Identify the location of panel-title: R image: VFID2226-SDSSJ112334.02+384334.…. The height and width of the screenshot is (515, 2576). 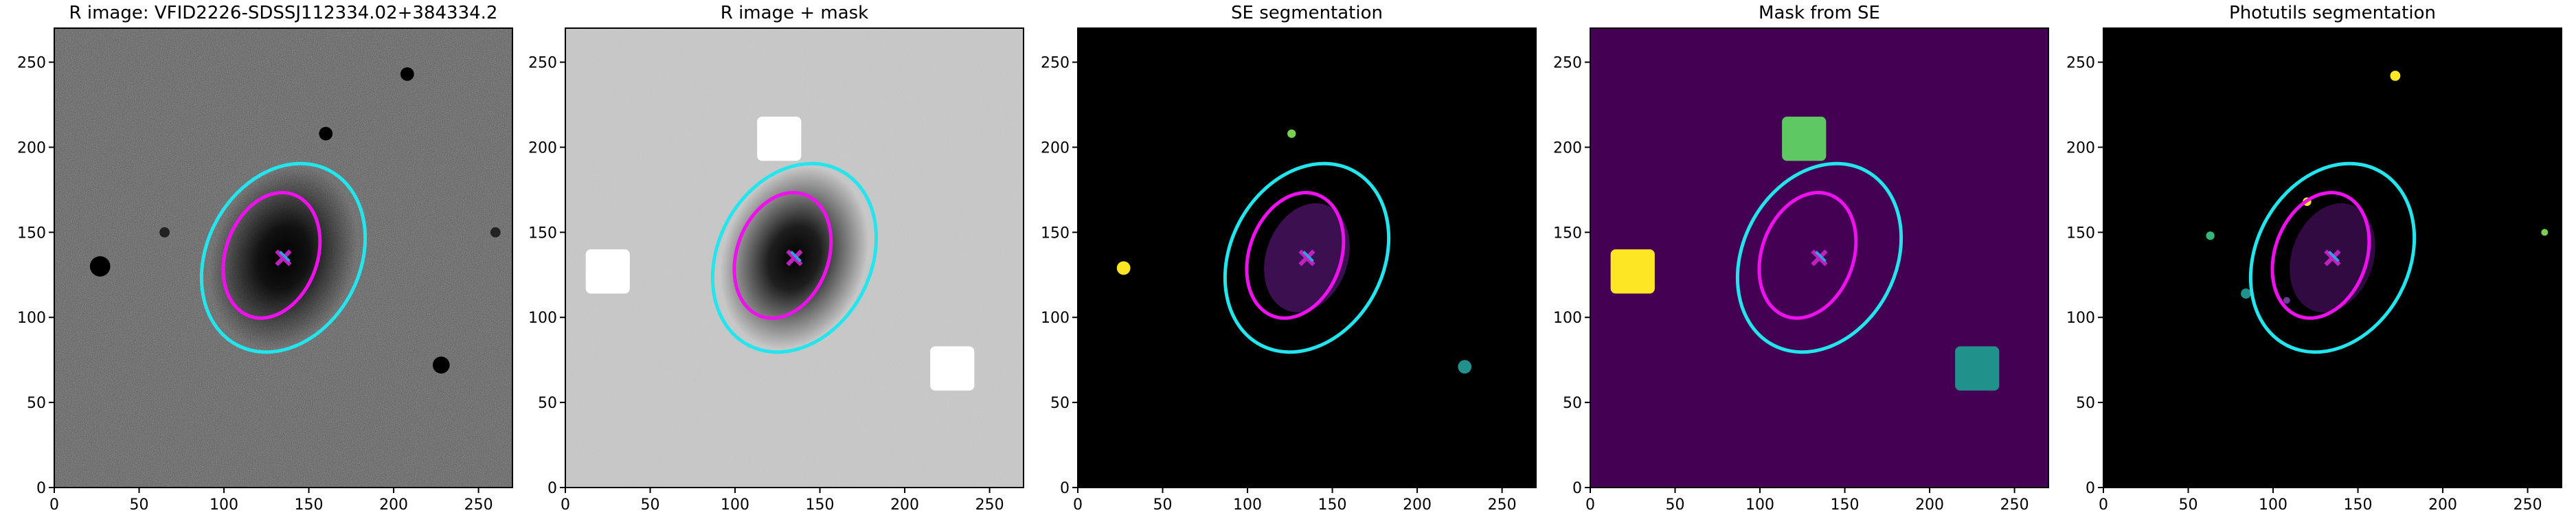
(283, 13).